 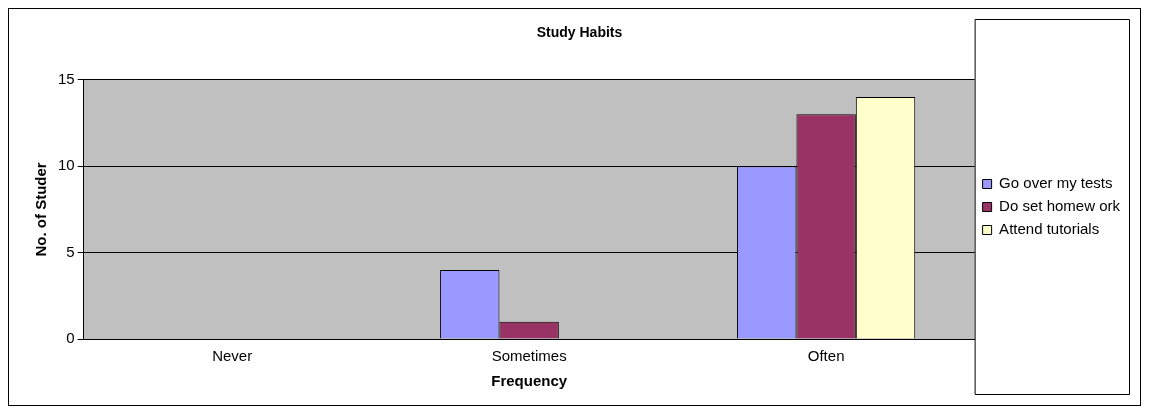 What do you see at coordinates (579, 32) in the screenshot?
I see `chart-title: Study Habits` at bounding box center [579, 32].